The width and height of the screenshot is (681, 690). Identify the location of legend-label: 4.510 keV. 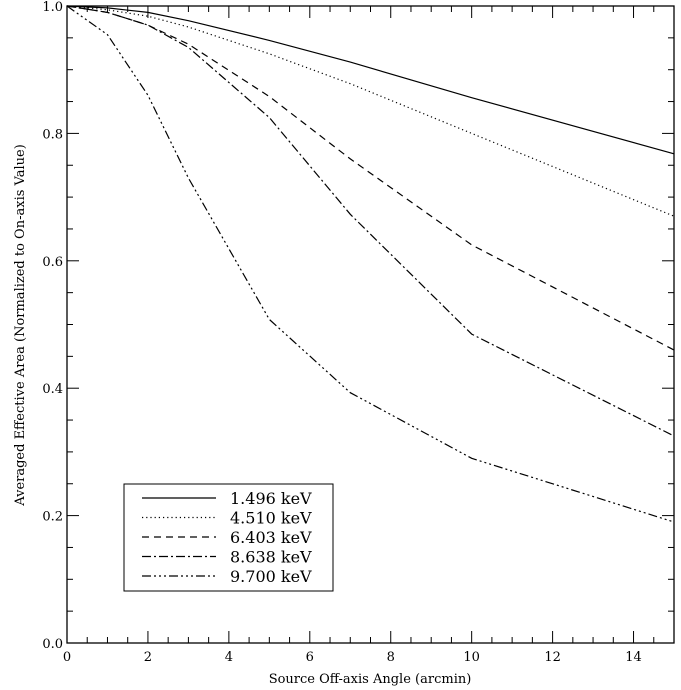
(271, 518).